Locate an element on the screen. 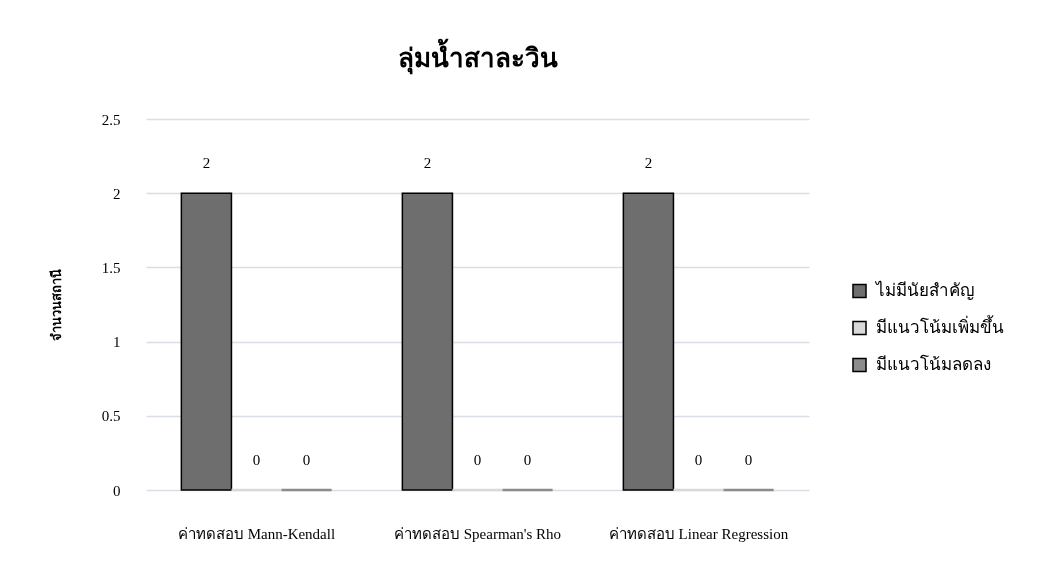  y-tick-label: 0 is located at coordinates (117, 490).